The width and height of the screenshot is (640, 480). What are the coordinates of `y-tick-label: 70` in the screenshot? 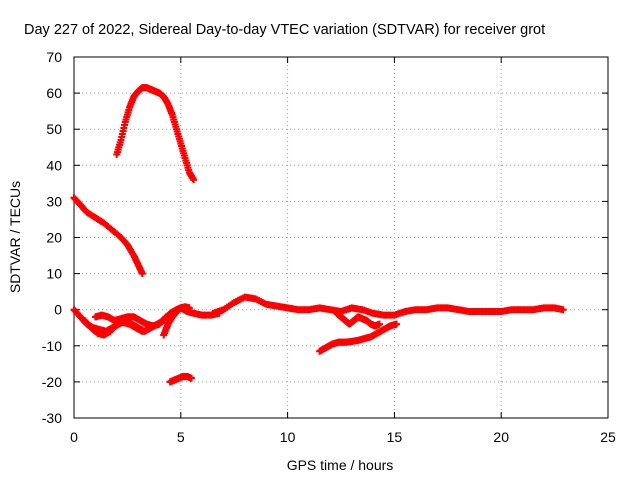 It's located at (54, 57).